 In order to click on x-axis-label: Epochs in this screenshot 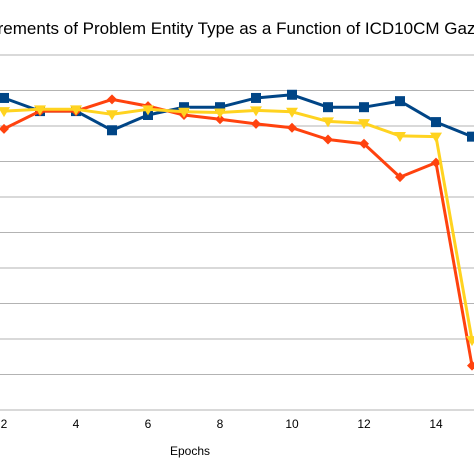, I will do `click(190, 451)`.